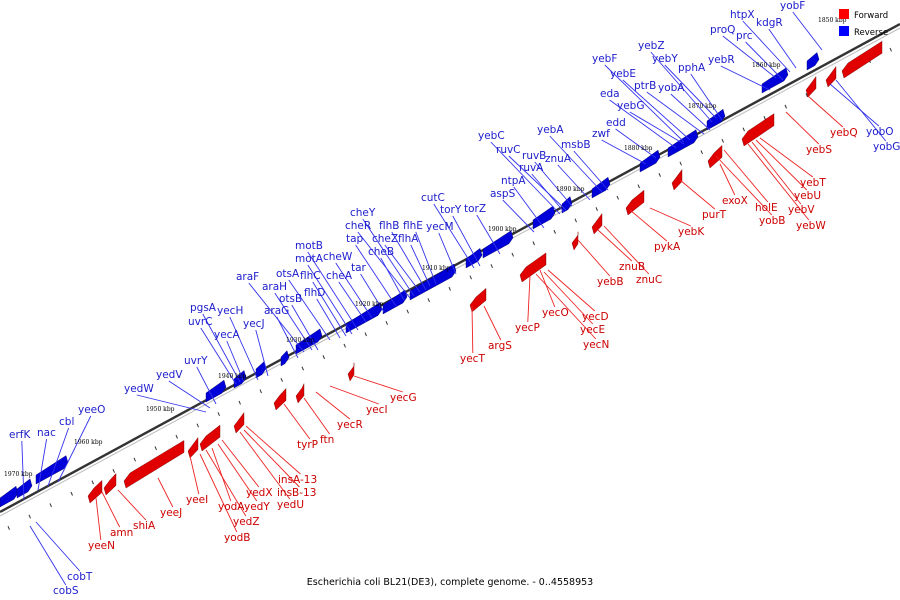 The height and width of the screenshot is (600, 900). What do you see at coordinates (257, 507) in the screenshot?
I see `forward-gene-label: yedY` at bounding box center [257, 507].